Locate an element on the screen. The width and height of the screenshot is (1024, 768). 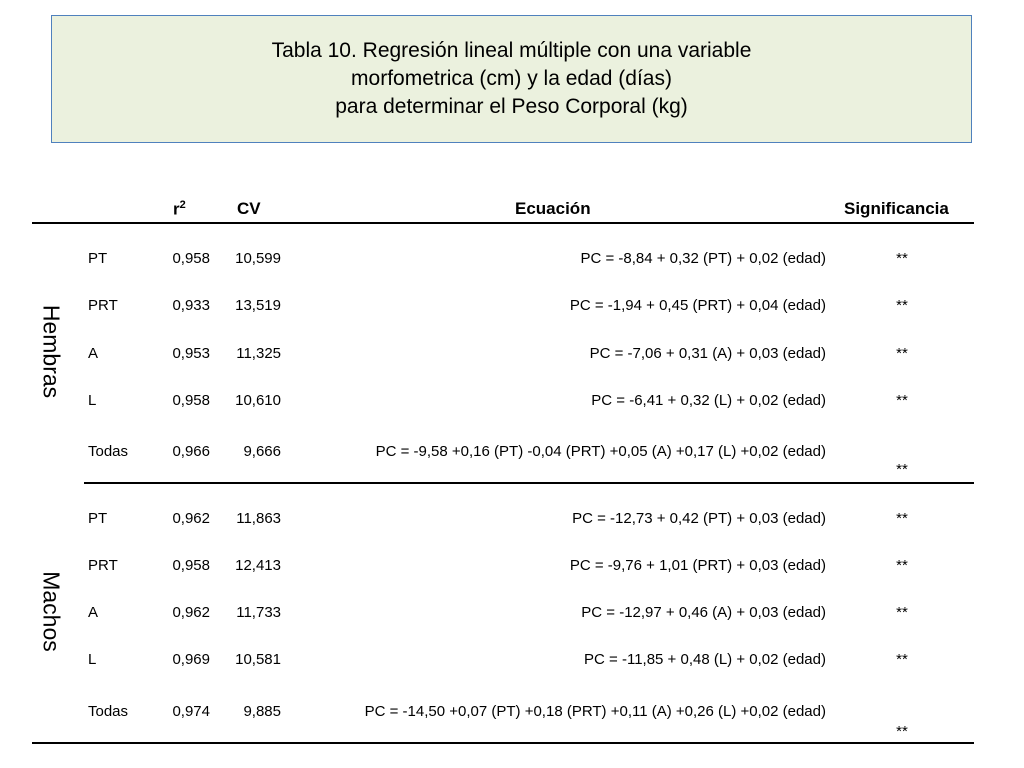
cv-cell: 13,519 is located at coordinates (258, 305).